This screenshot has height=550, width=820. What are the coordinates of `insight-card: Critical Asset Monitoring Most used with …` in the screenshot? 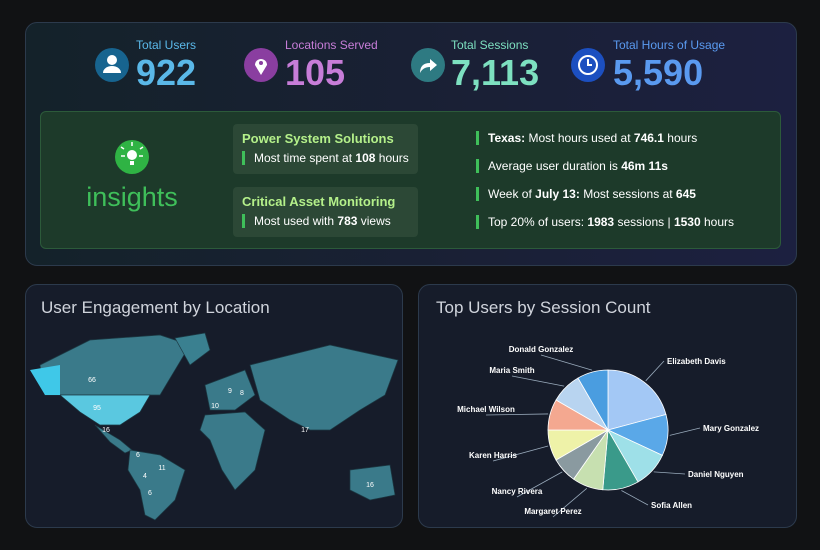 It's located at (325, 212).